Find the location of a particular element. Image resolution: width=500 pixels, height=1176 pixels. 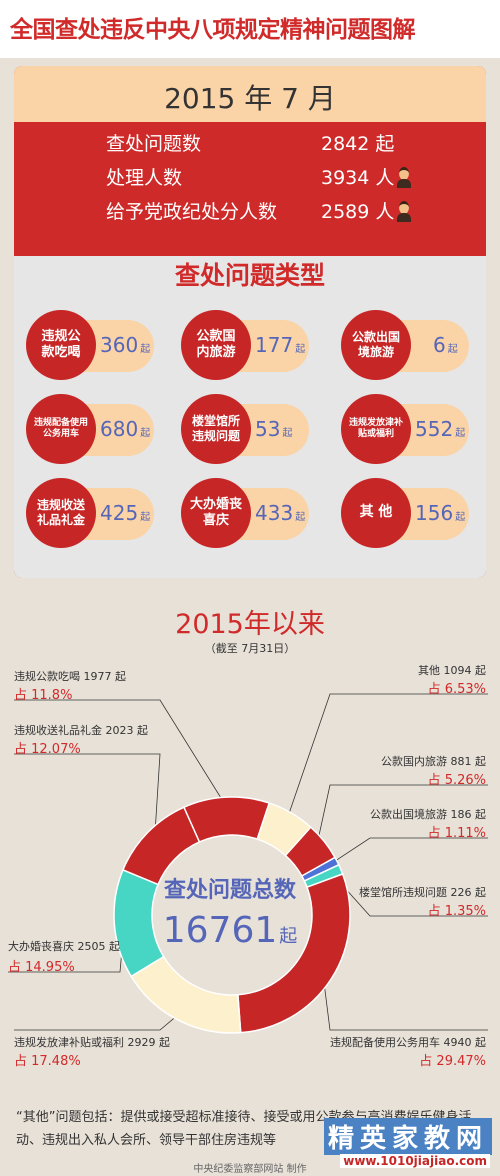

type-pill: 违规收送礼品礼金 425 起 is located at coordinates (90, 513).